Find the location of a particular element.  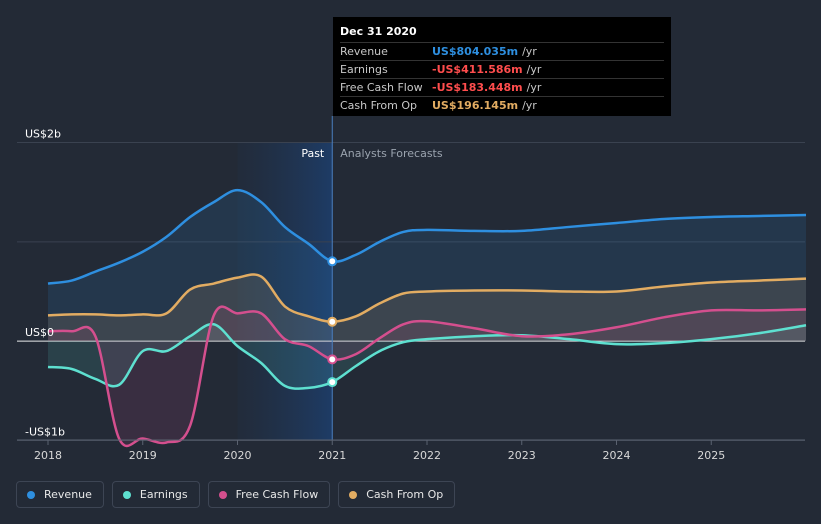

legend-item-cash-from-op: Cash From Op is located at coordinates (397, 494).